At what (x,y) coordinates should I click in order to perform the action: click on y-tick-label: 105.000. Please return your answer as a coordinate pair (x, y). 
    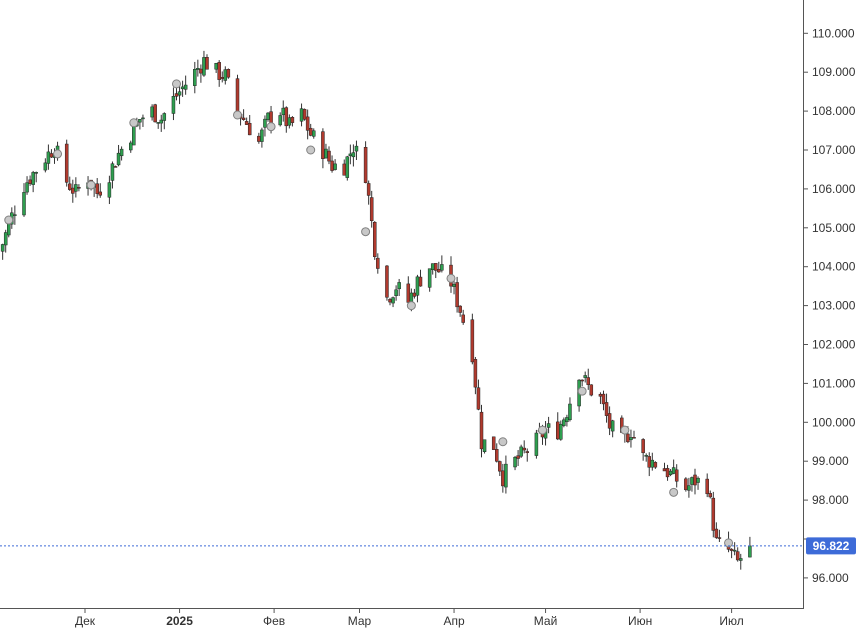
    Looking at the image, I should click on (834, 228).